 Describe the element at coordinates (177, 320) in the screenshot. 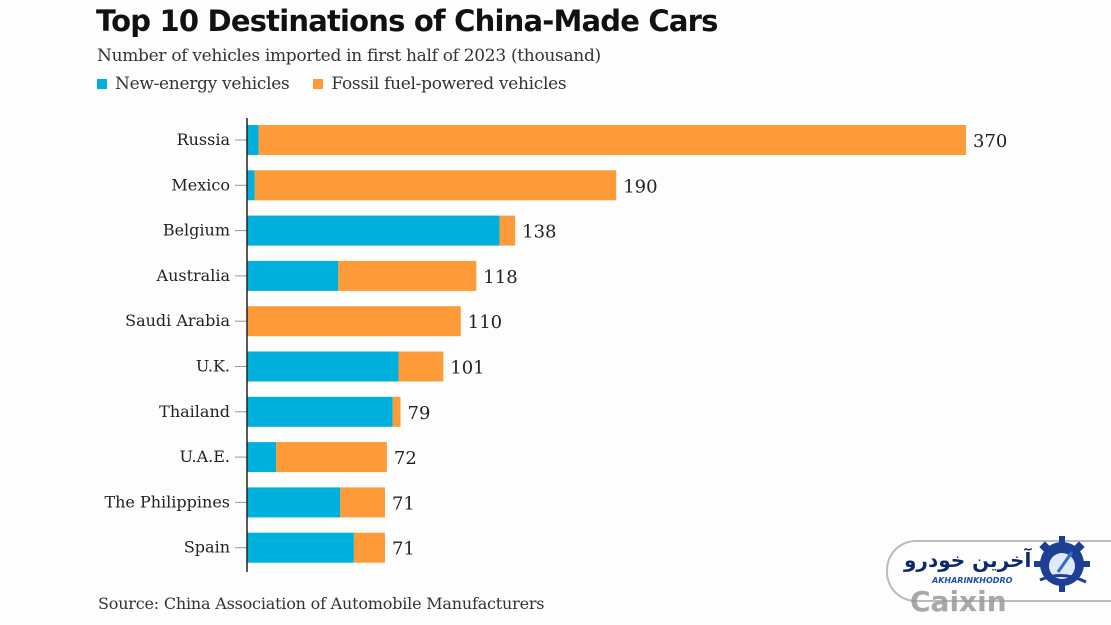

I see `category-label: Saudi Arabia` at that location.